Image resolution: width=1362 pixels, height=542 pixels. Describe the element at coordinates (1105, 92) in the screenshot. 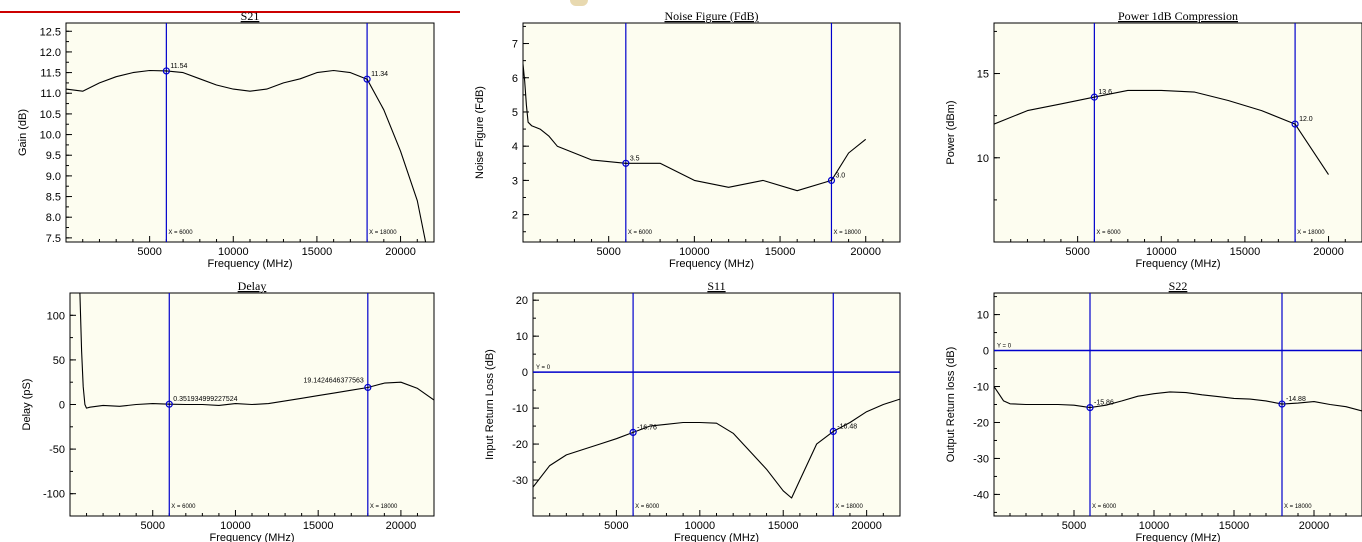

I see `marker-value-label: 13.6` at that location.